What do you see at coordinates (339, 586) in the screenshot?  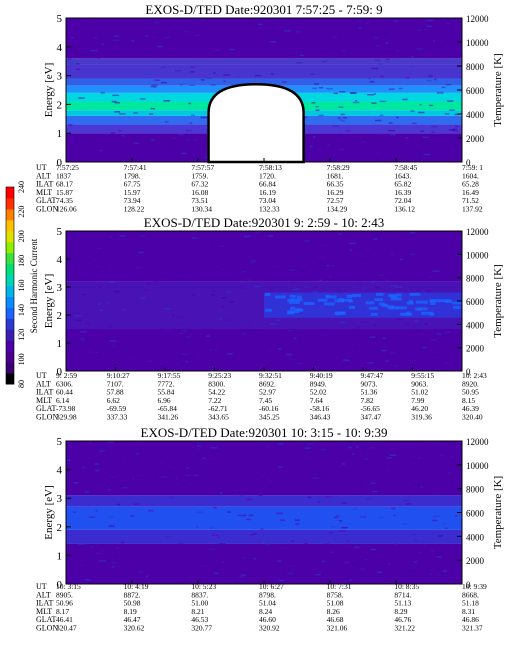 I see `orbit-value: 10: 7:31` at bounding box center [339, 586].